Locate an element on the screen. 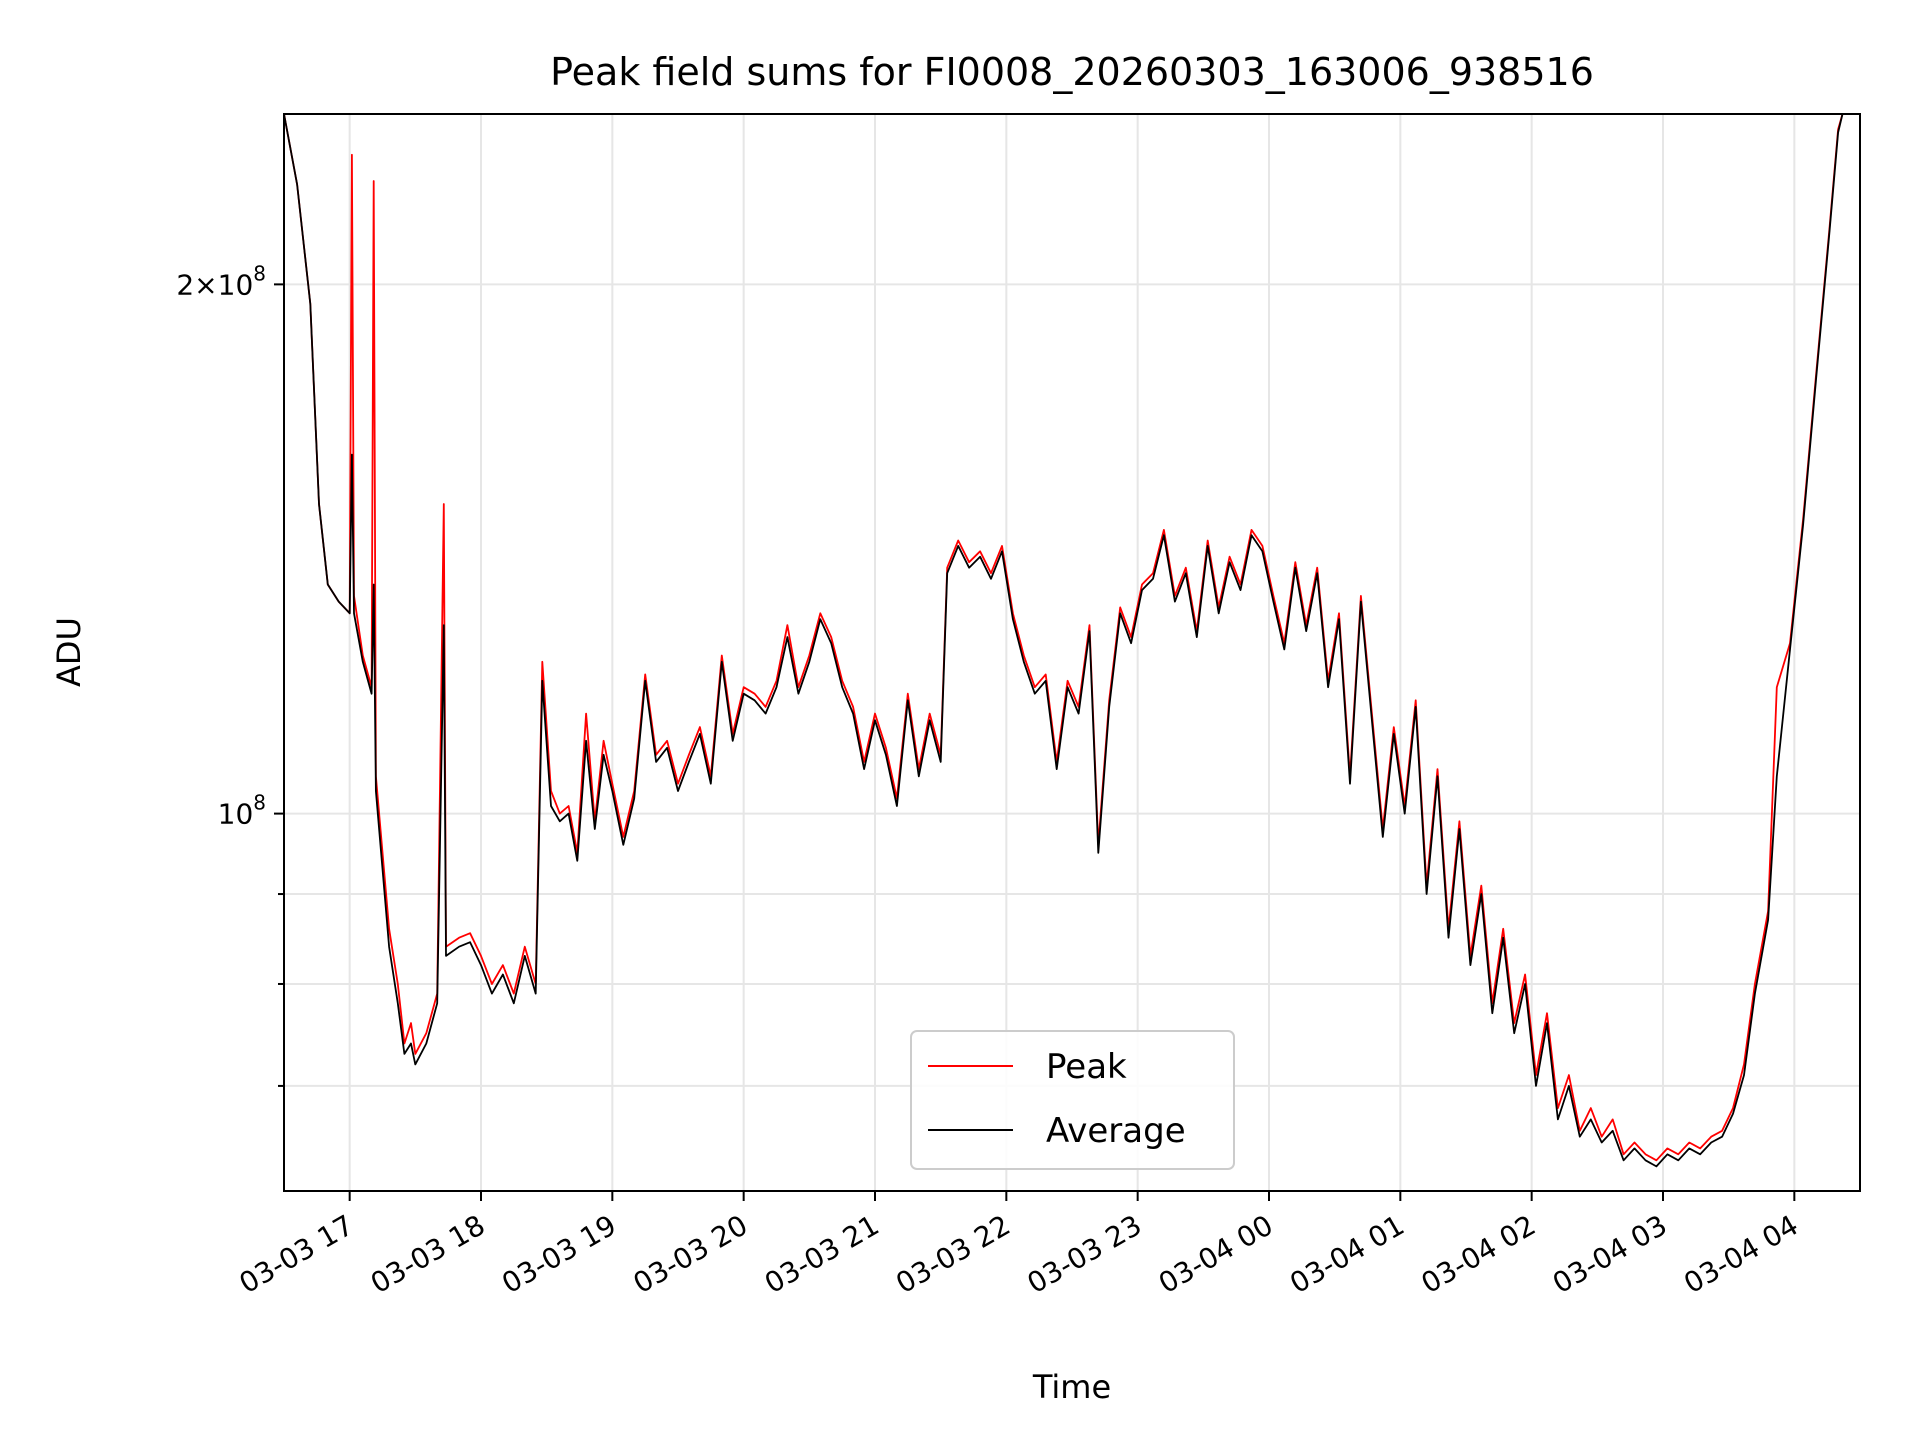  y-tick-label: 108 is located at coordinates (242, 811).